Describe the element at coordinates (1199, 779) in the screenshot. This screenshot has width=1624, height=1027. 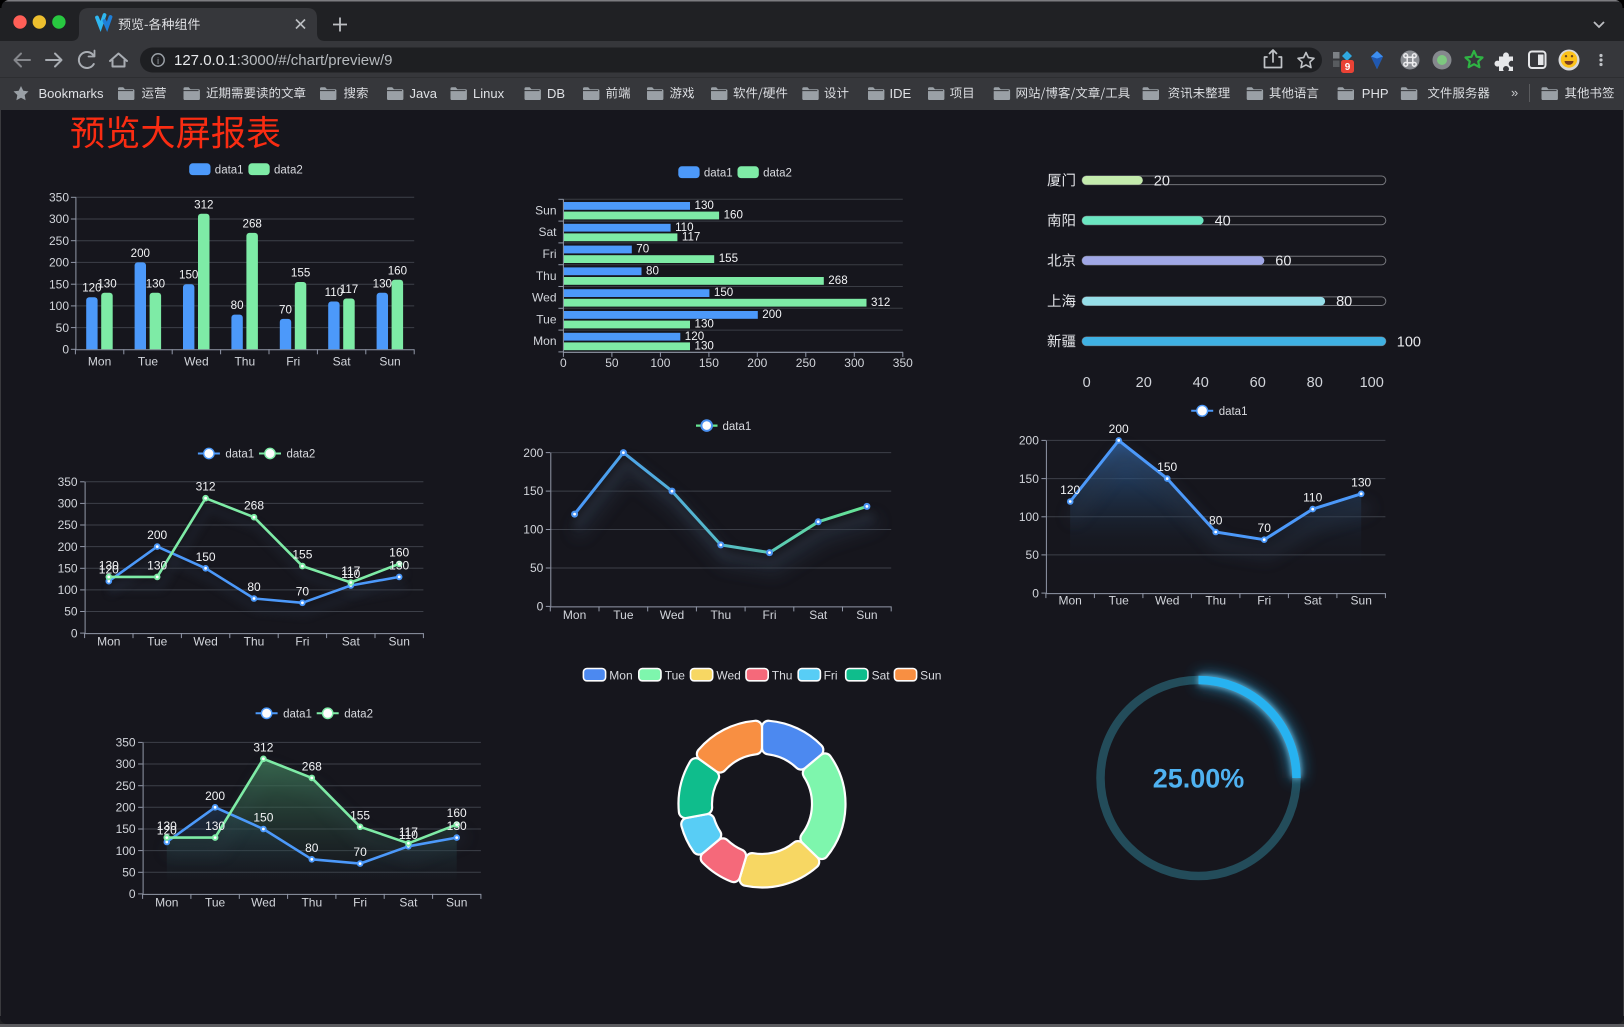
I see `svg-text: 25.00%` at that location.